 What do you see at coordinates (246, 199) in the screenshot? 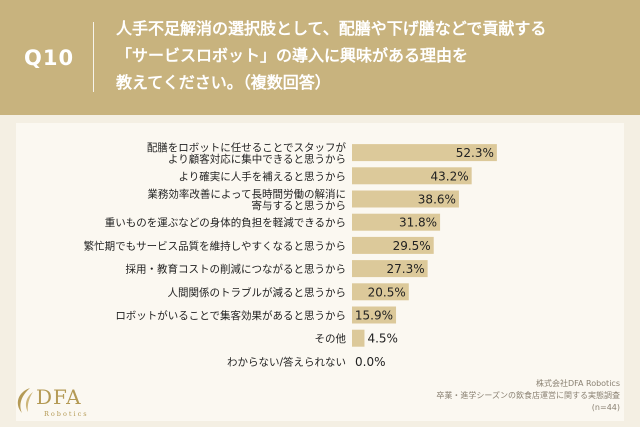
I see `category-label: 業務効率改善によって長時間労働の解消に寄与すると思うから` at bounding box center [246, 199].